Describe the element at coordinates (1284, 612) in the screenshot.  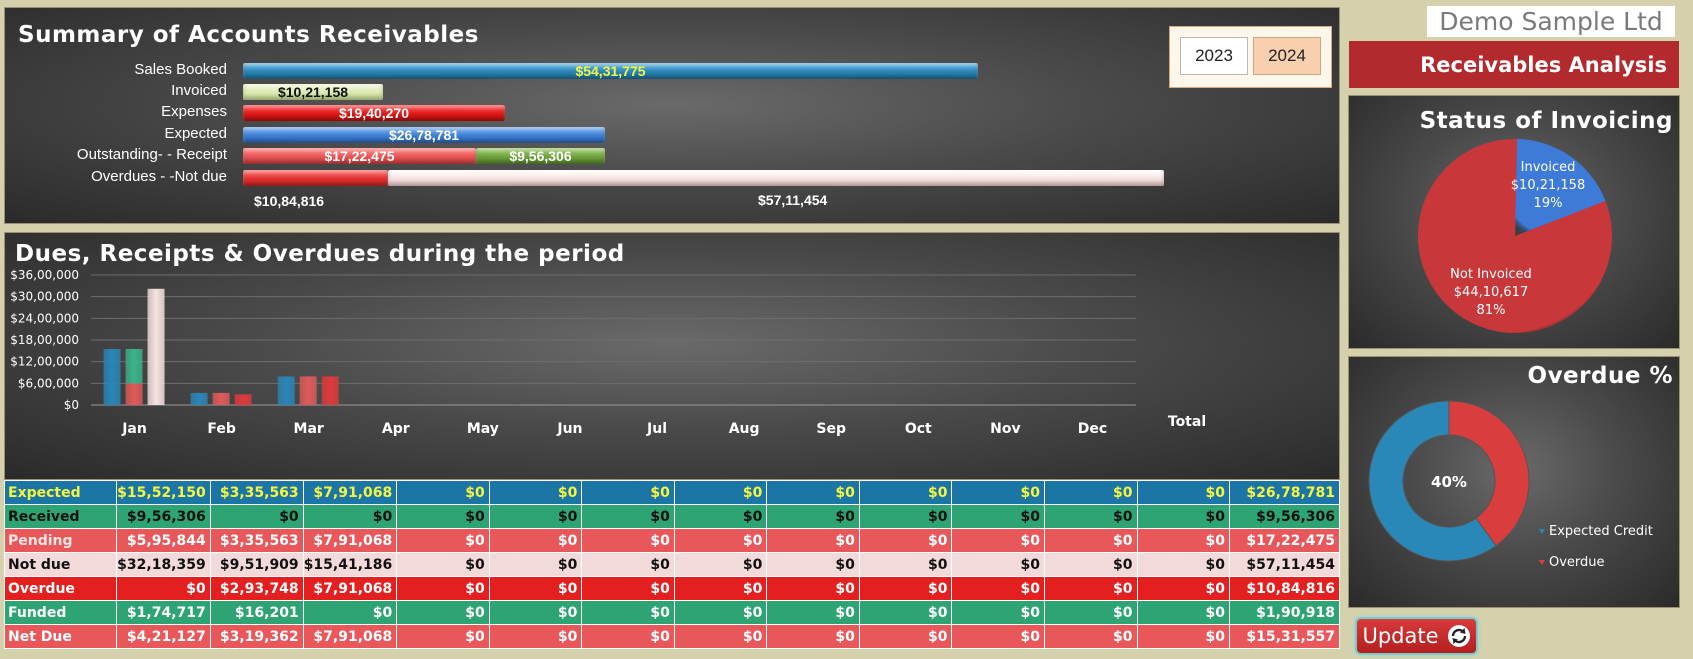
I see `table-cell-total: $1,90,918` at that location.